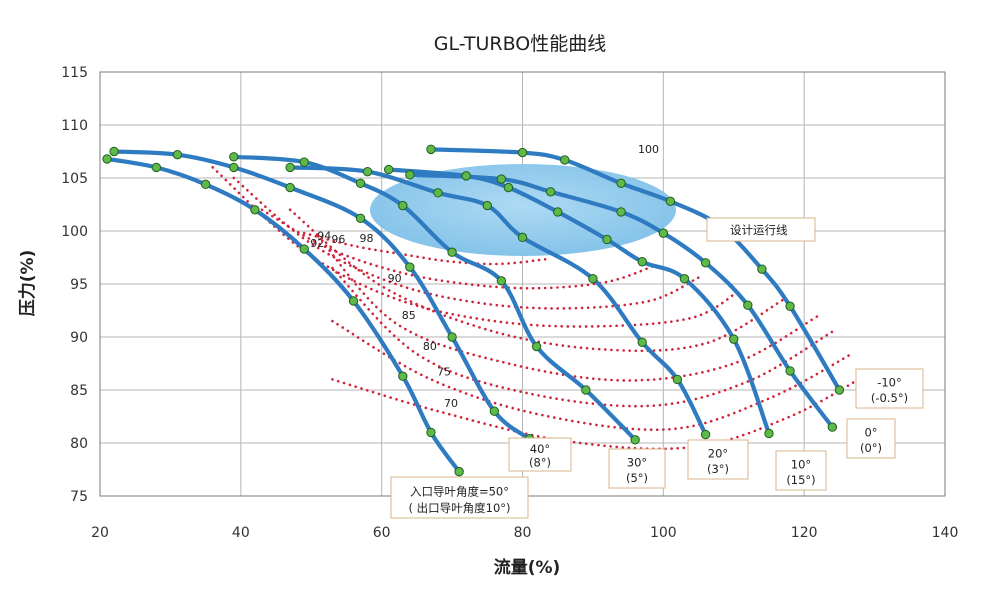  I want to click on y-tick-label: 110, so click(74, 126).